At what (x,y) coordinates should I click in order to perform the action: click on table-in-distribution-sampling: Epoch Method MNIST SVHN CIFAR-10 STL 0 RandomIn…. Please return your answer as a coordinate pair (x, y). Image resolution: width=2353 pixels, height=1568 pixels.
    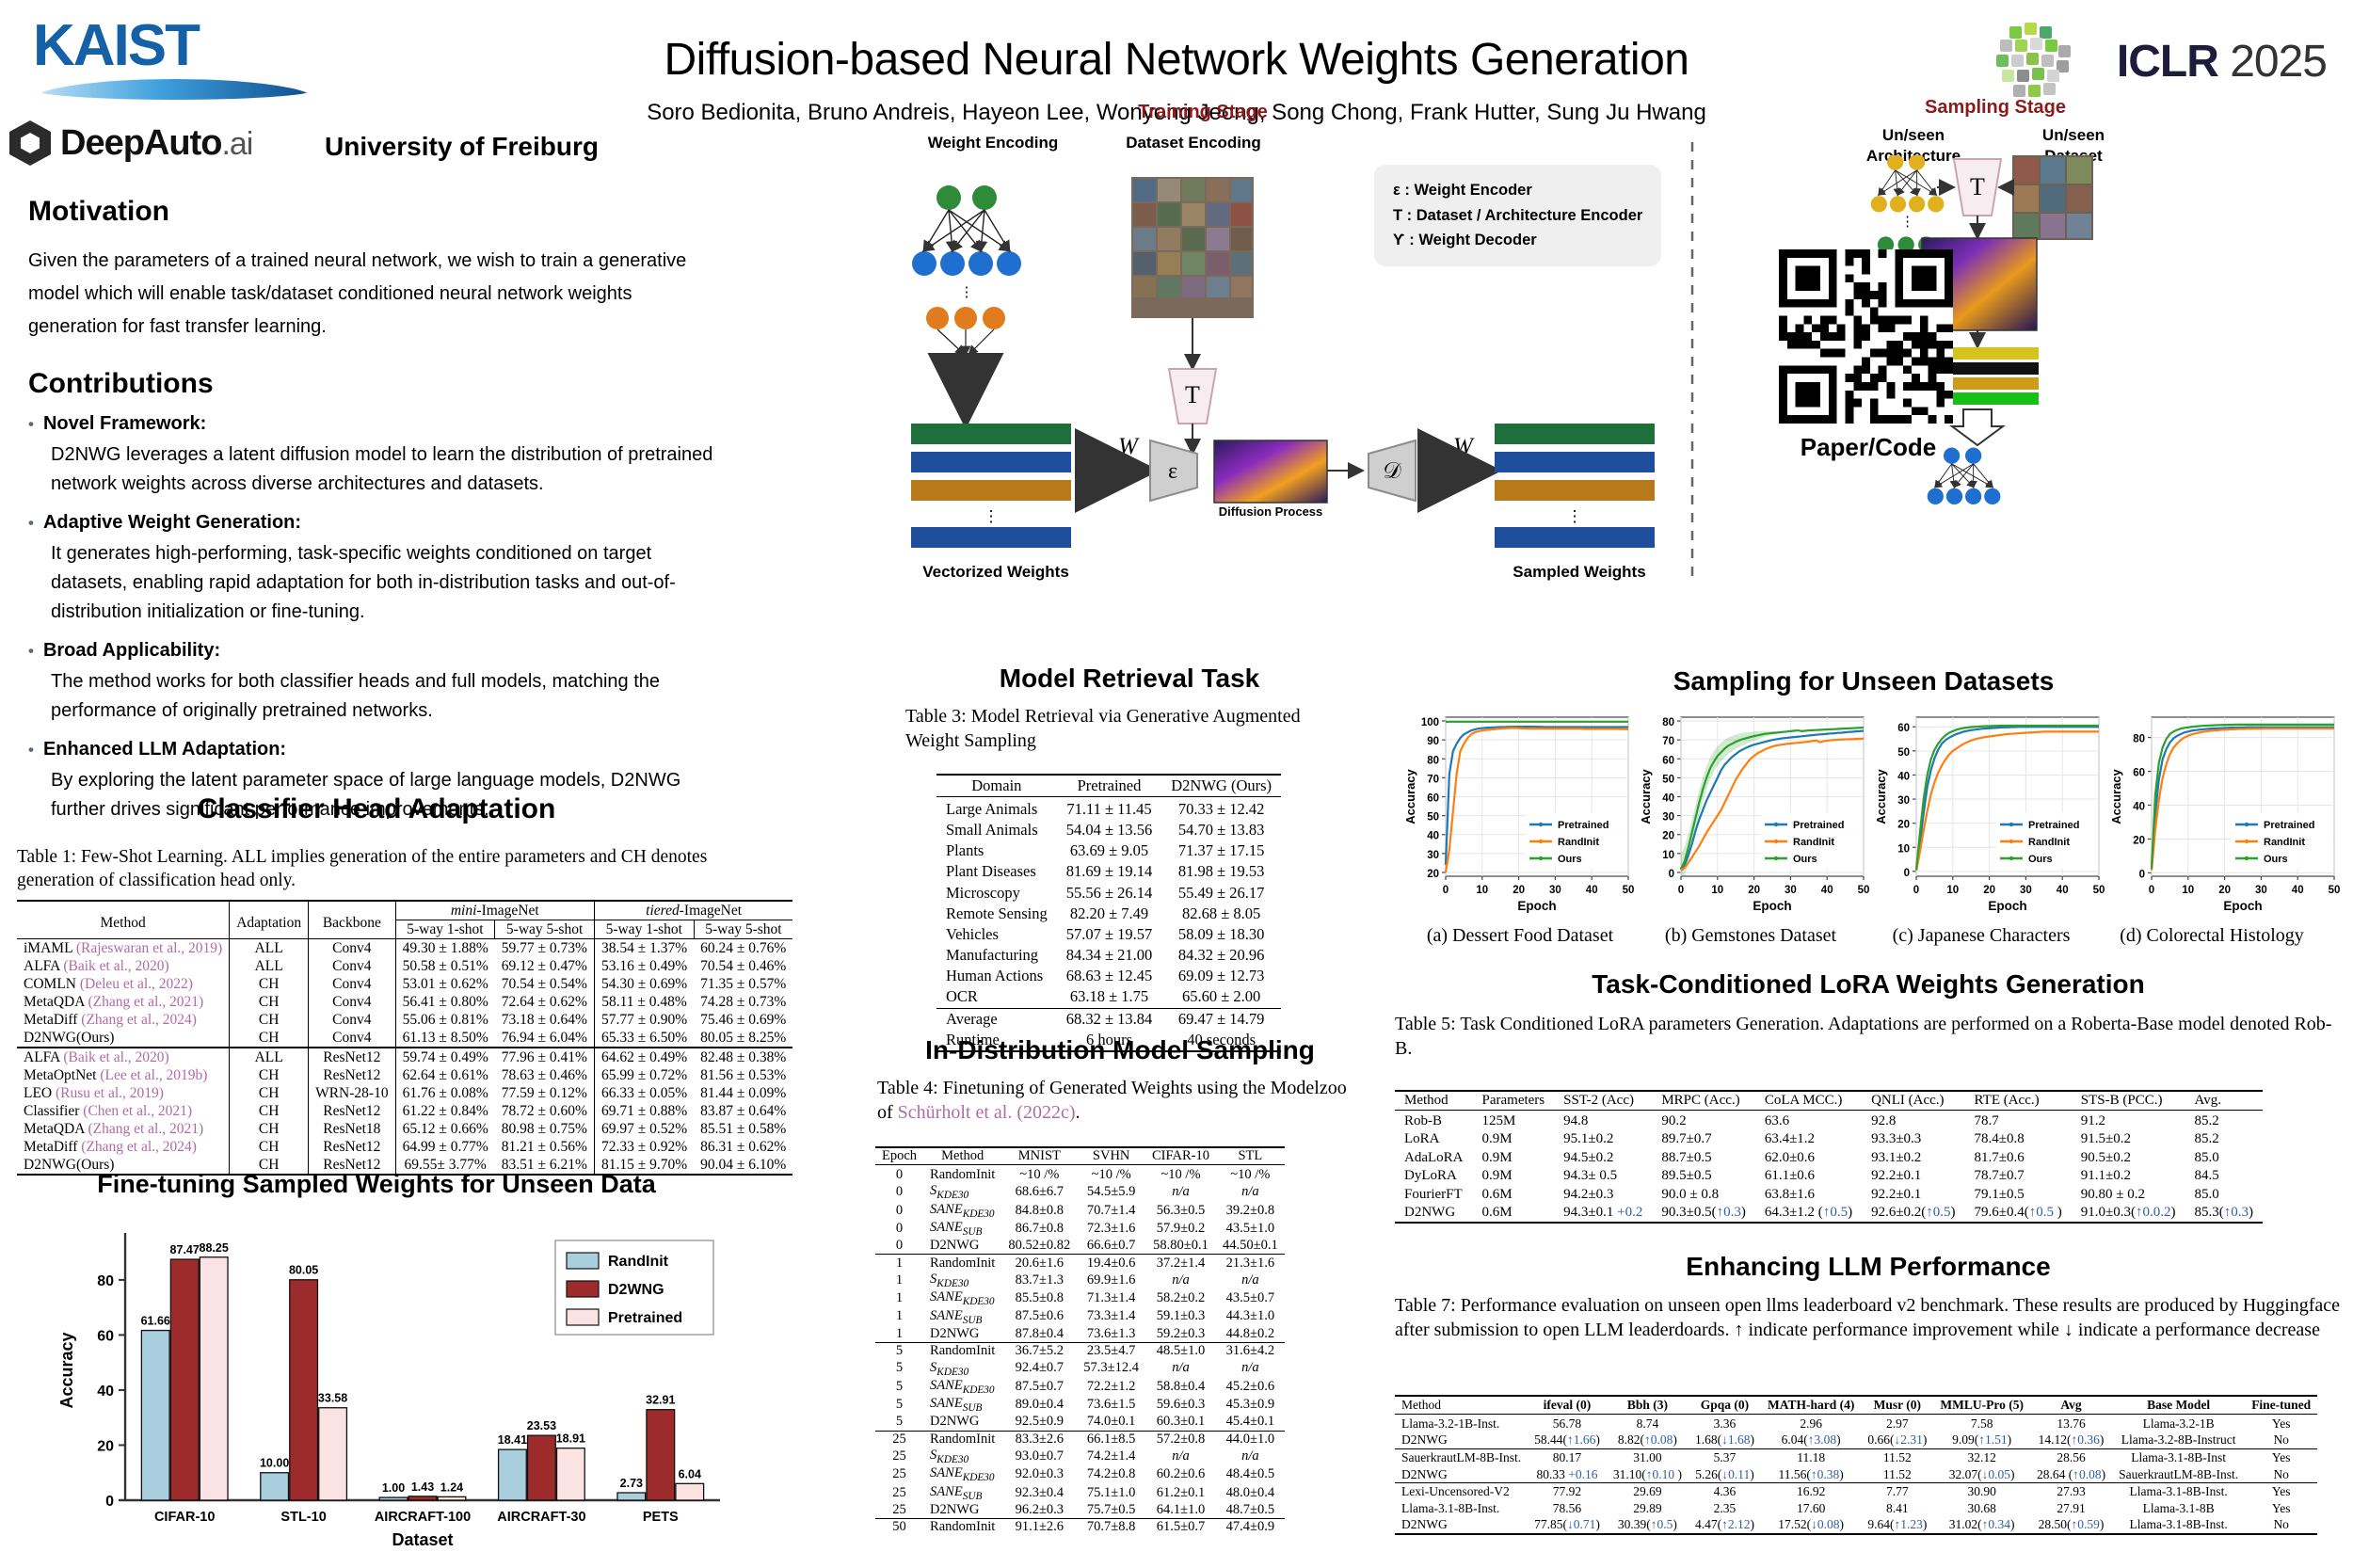
    Looking at the image, I should click on (1080, 1340).